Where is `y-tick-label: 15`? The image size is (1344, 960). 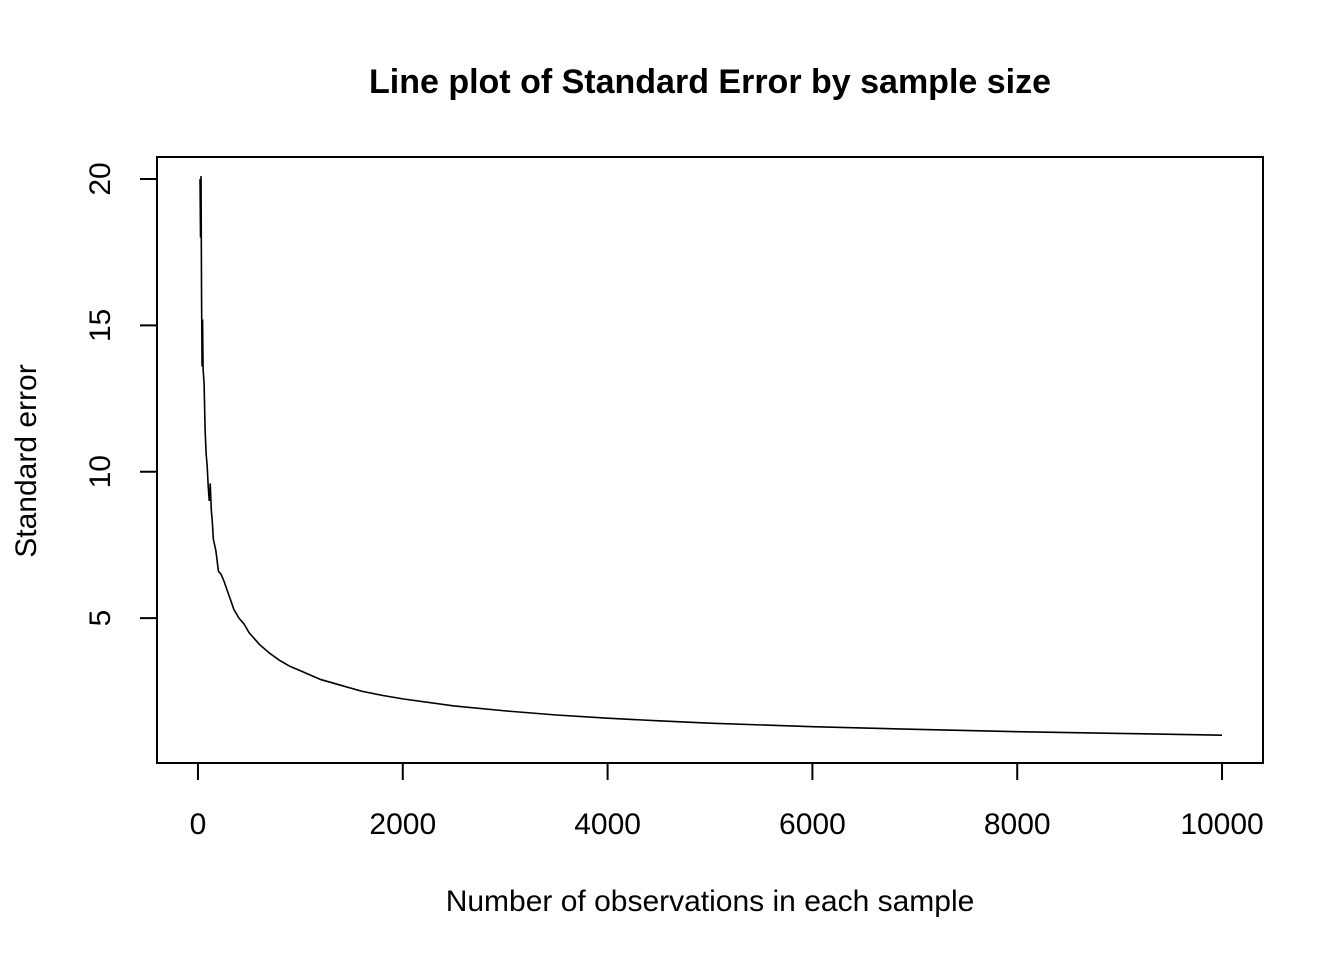 y-tick-label: 15 is located at coordinates (100, 325).